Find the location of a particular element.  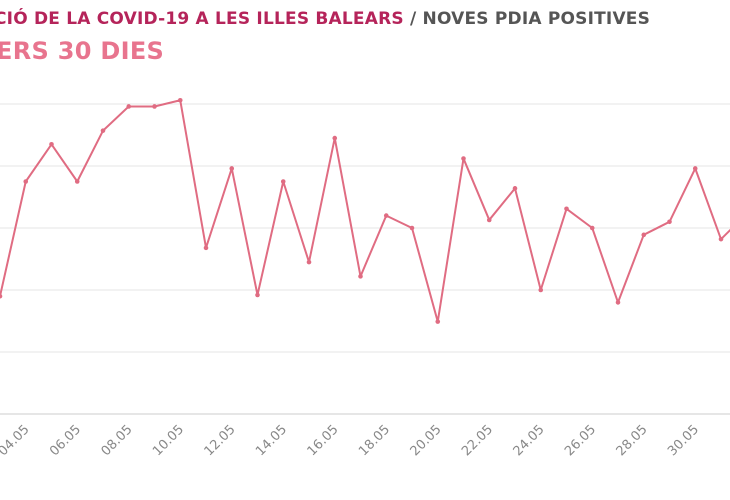

x-tick-label: 28.05 is located at coordinates (632, 440).